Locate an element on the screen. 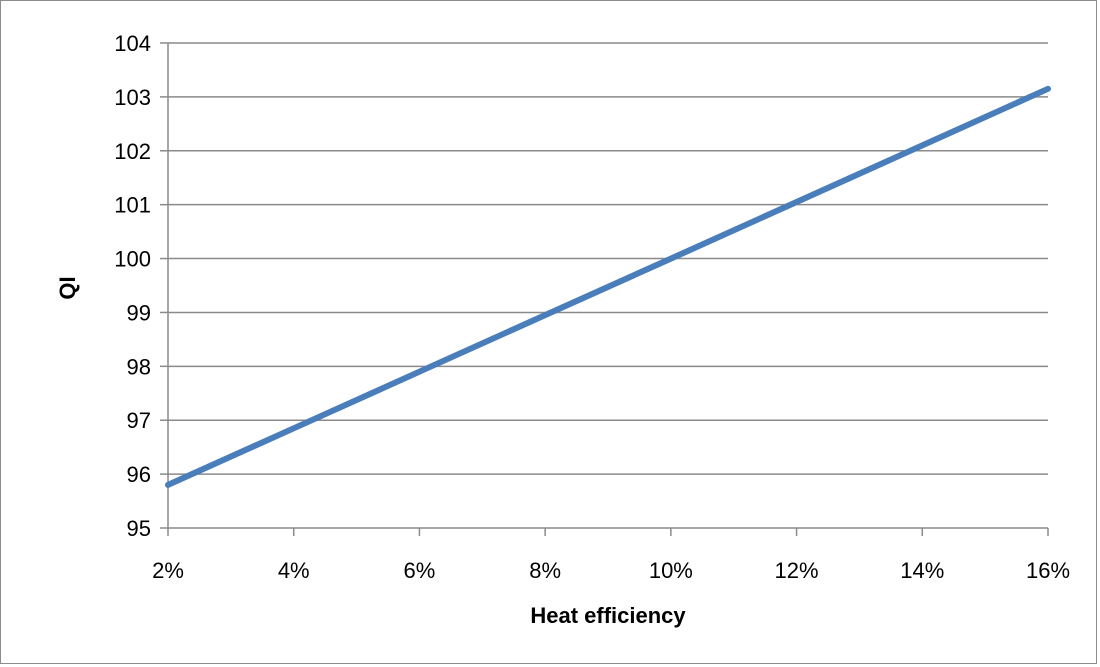  y-tick-label: 100 is located at coordinates (132, 259).